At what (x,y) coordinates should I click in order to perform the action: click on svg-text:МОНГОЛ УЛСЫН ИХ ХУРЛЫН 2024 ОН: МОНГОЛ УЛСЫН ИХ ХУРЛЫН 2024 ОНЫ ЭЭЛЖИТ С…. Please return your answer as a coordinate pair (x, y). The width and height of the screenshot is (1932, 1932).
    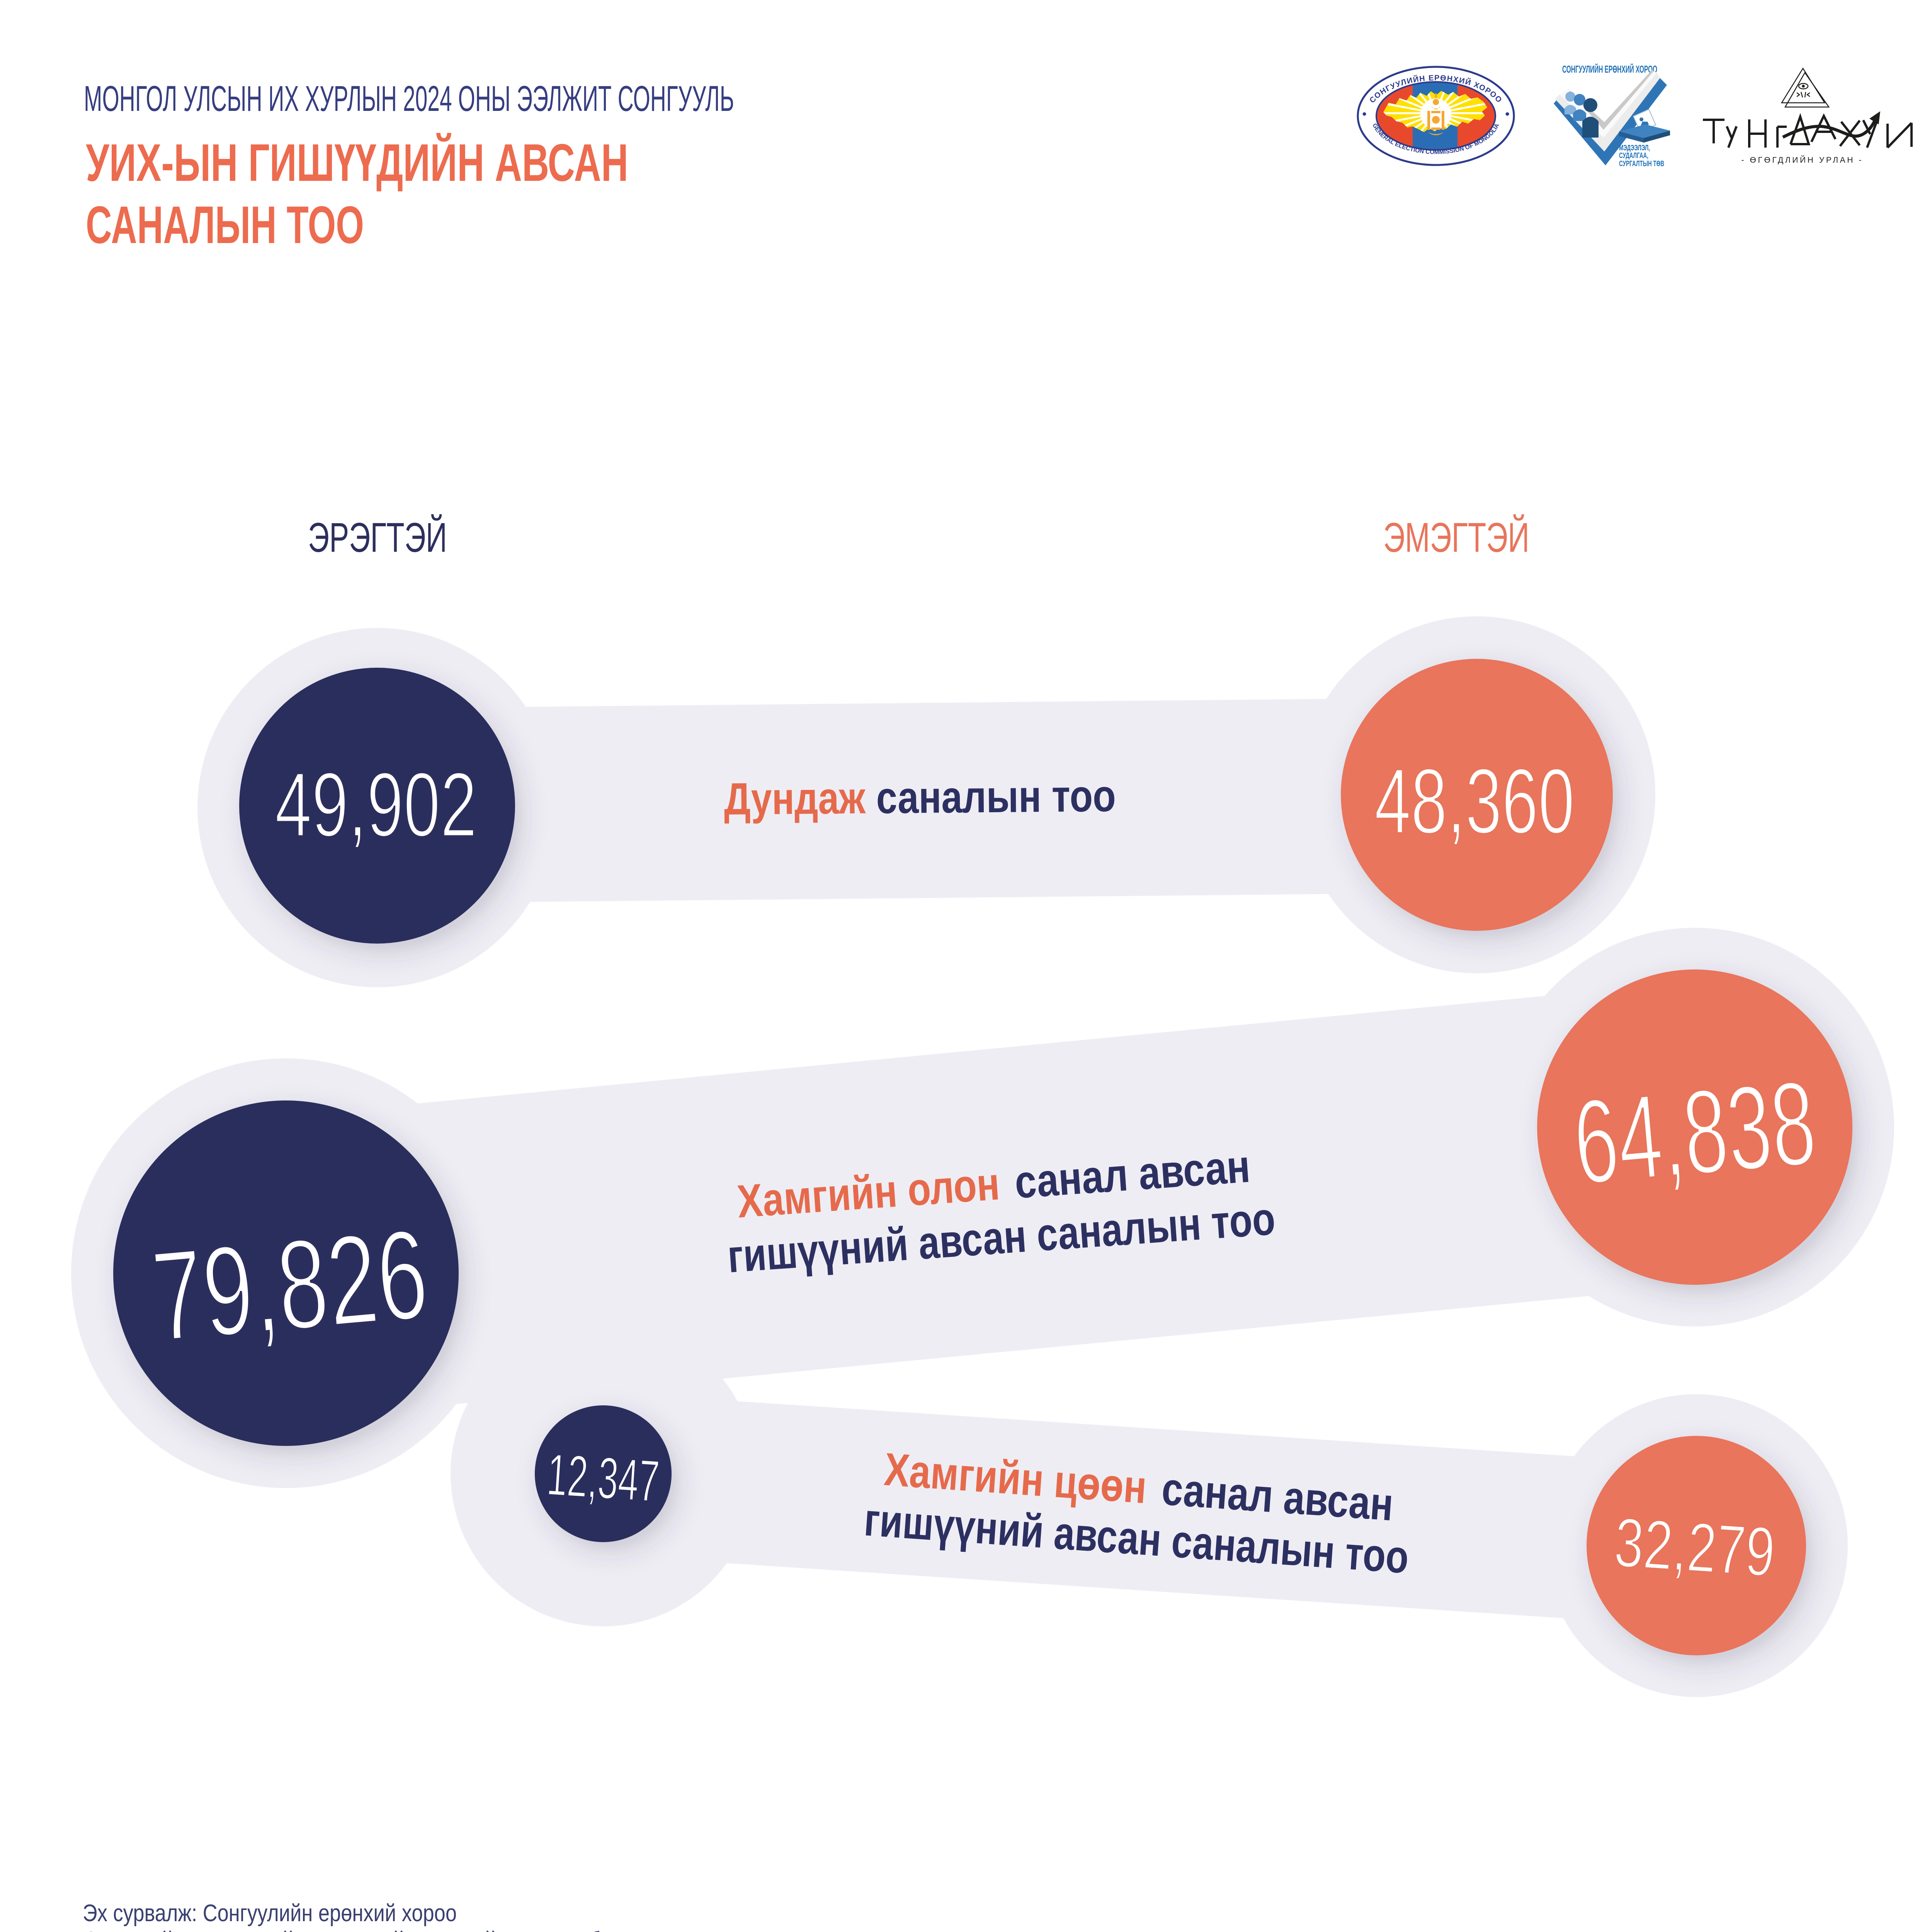
    Looking at the image, I should click on (409, 98).